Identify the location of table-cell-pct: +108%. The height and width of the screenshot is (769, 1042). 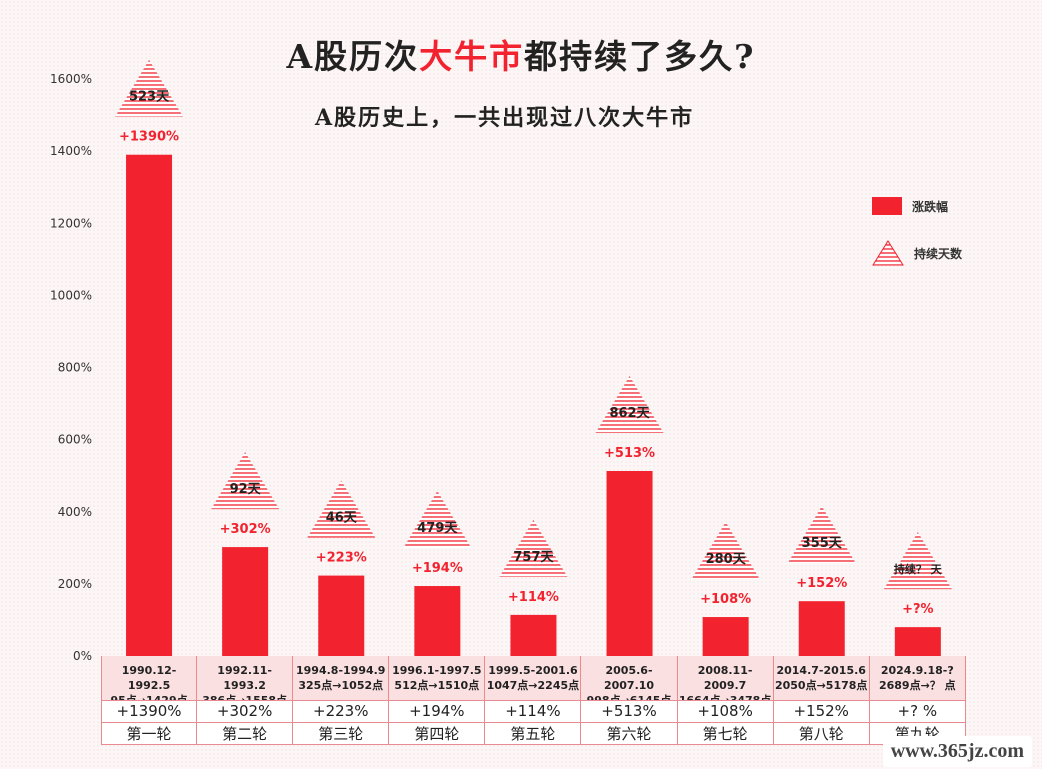
(725, 711).